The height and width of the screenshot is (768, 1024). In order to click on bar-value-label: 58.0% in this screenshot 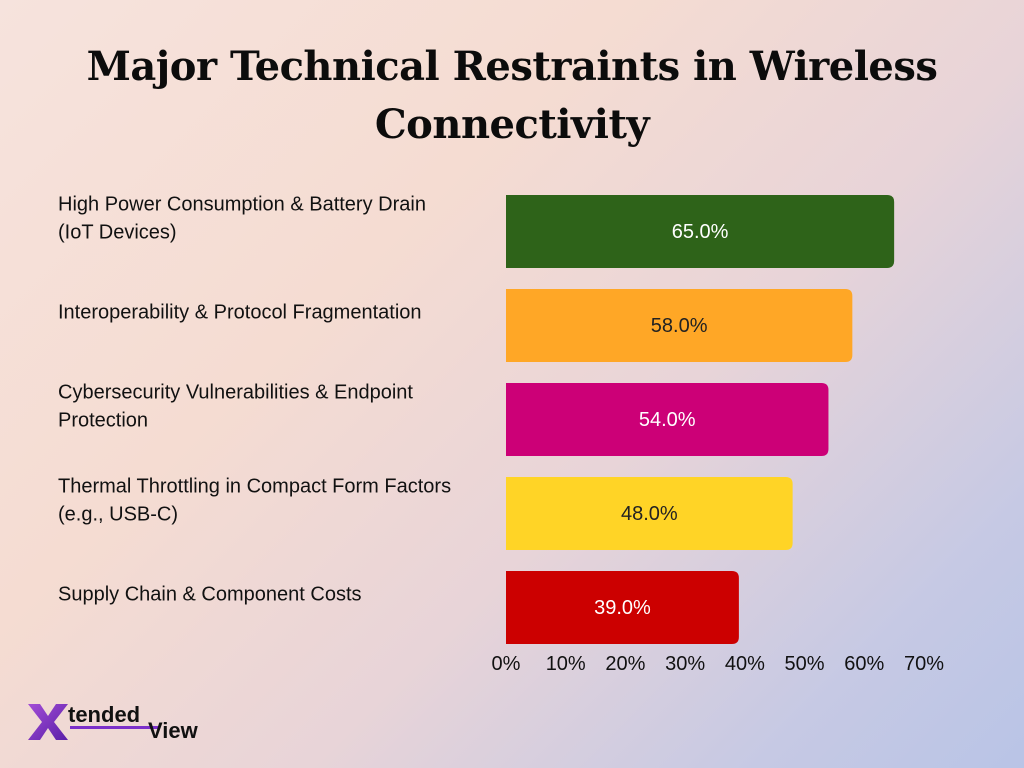, I will do `click(679, 326)`.